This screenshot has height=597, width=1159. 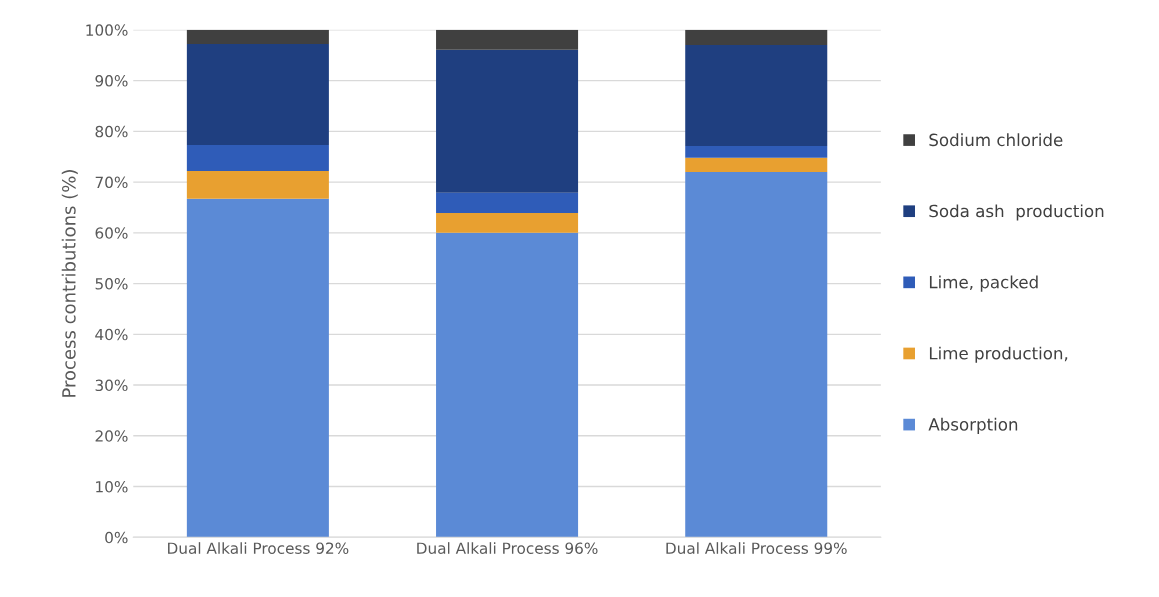 What do you see at coordinates (1016, 212) in the screenshot?
I see `legend-label: Soda ash production` at bounding box center [1016, 212].